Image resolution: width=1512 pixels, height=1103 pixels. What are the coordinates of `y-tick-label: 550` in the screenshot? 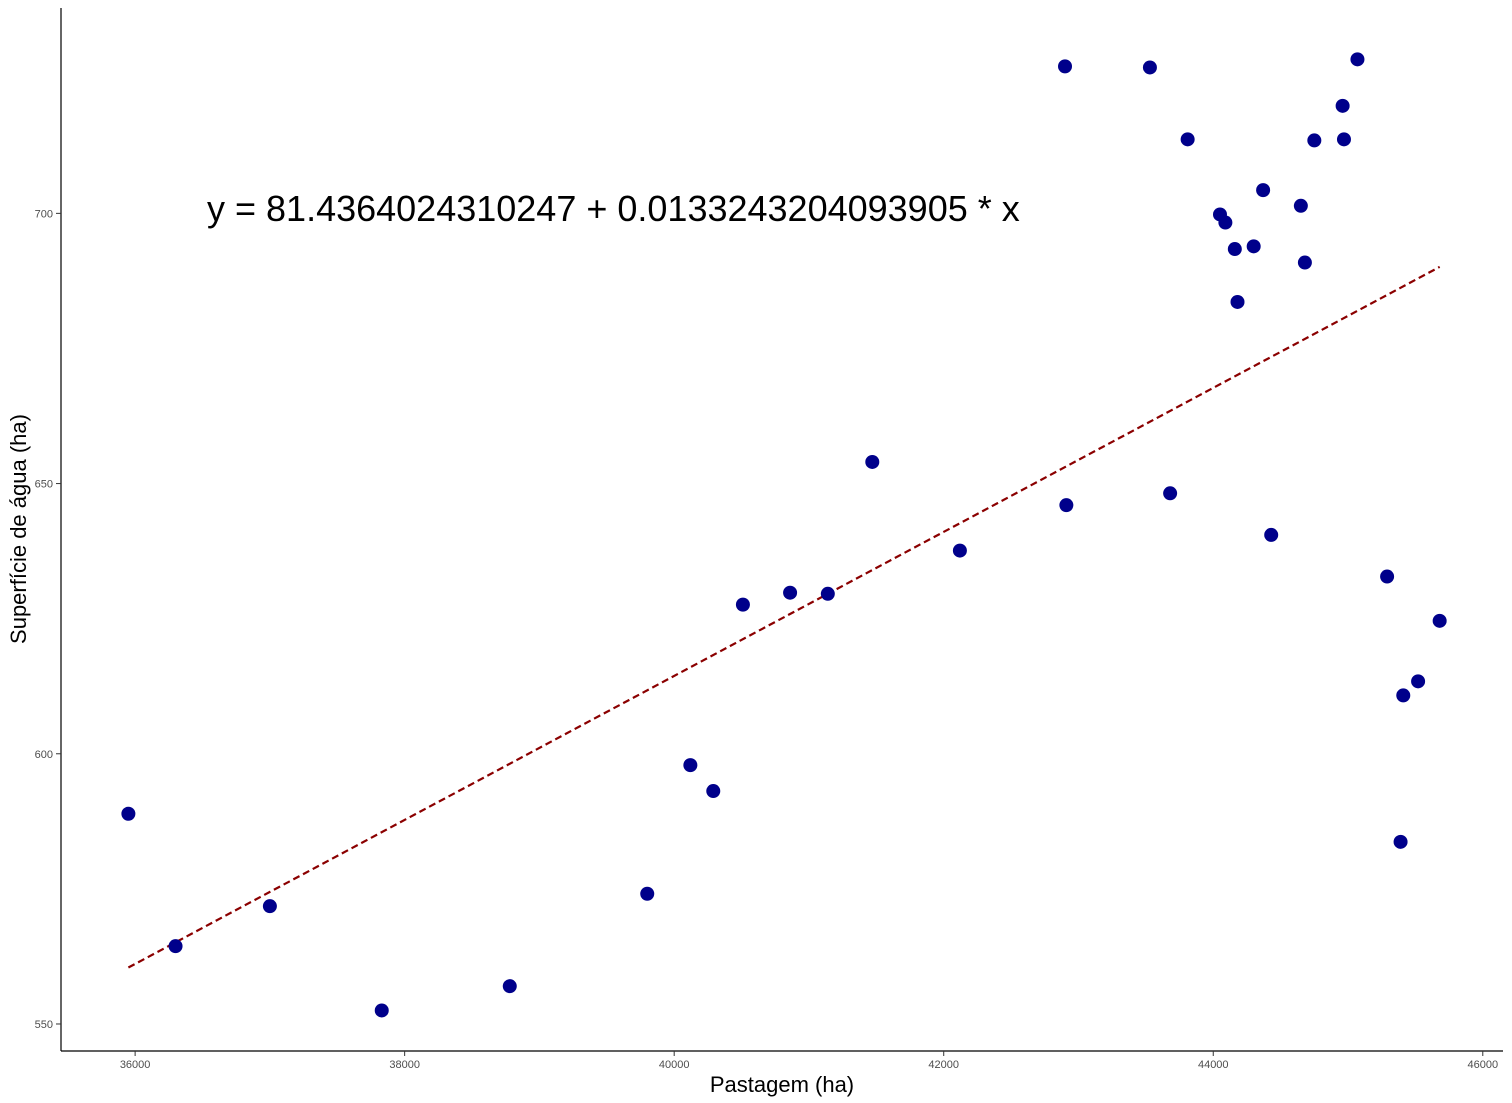 It's located at (44, 1025).